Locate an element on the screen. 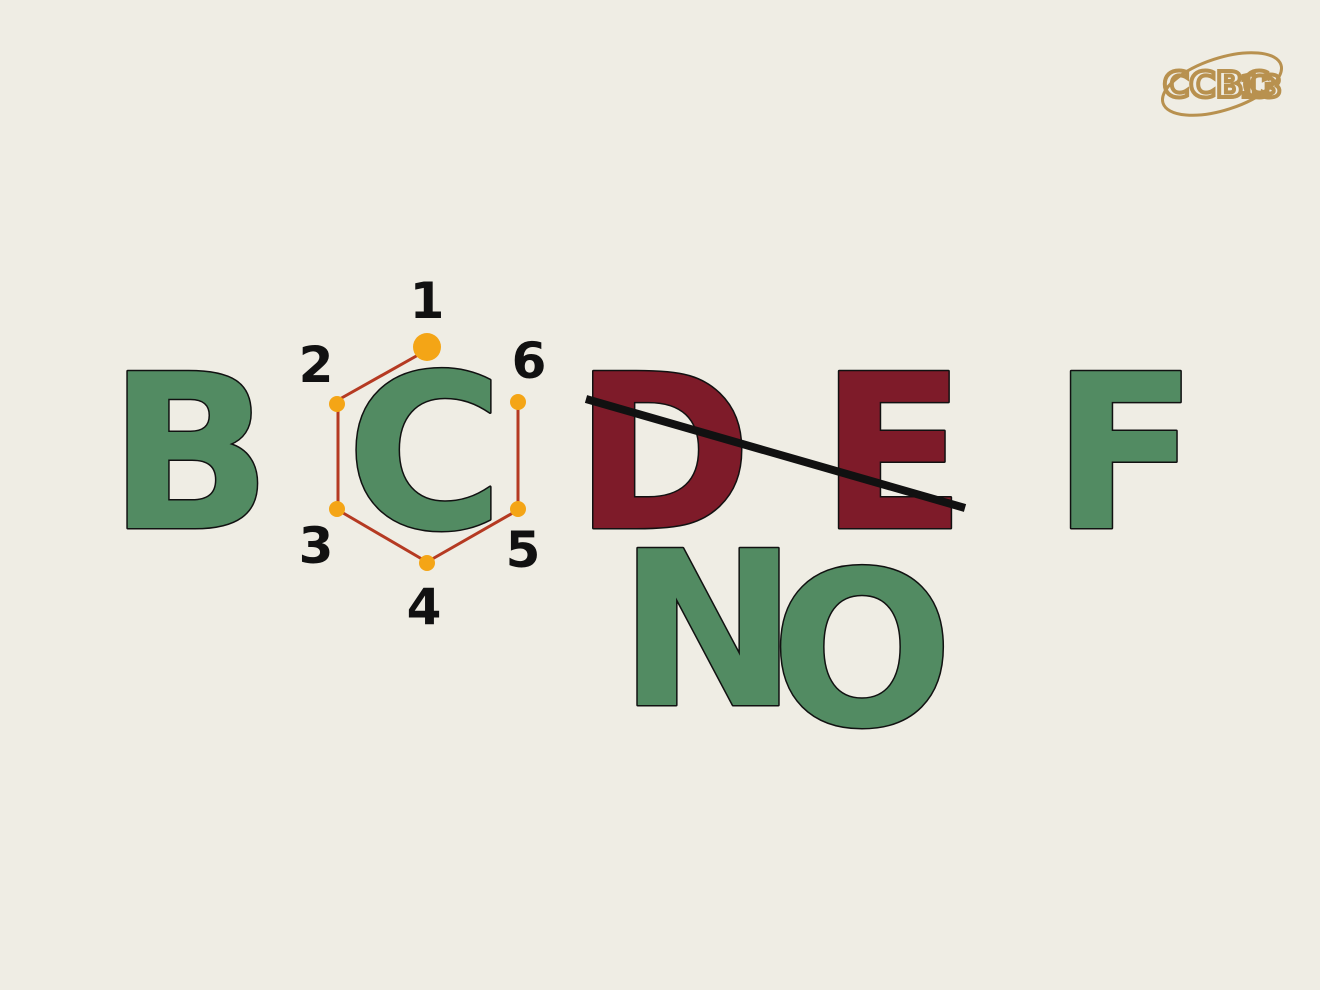 The image size is (1320, 990). number-4: 4 is located at coordinates (424, 607).